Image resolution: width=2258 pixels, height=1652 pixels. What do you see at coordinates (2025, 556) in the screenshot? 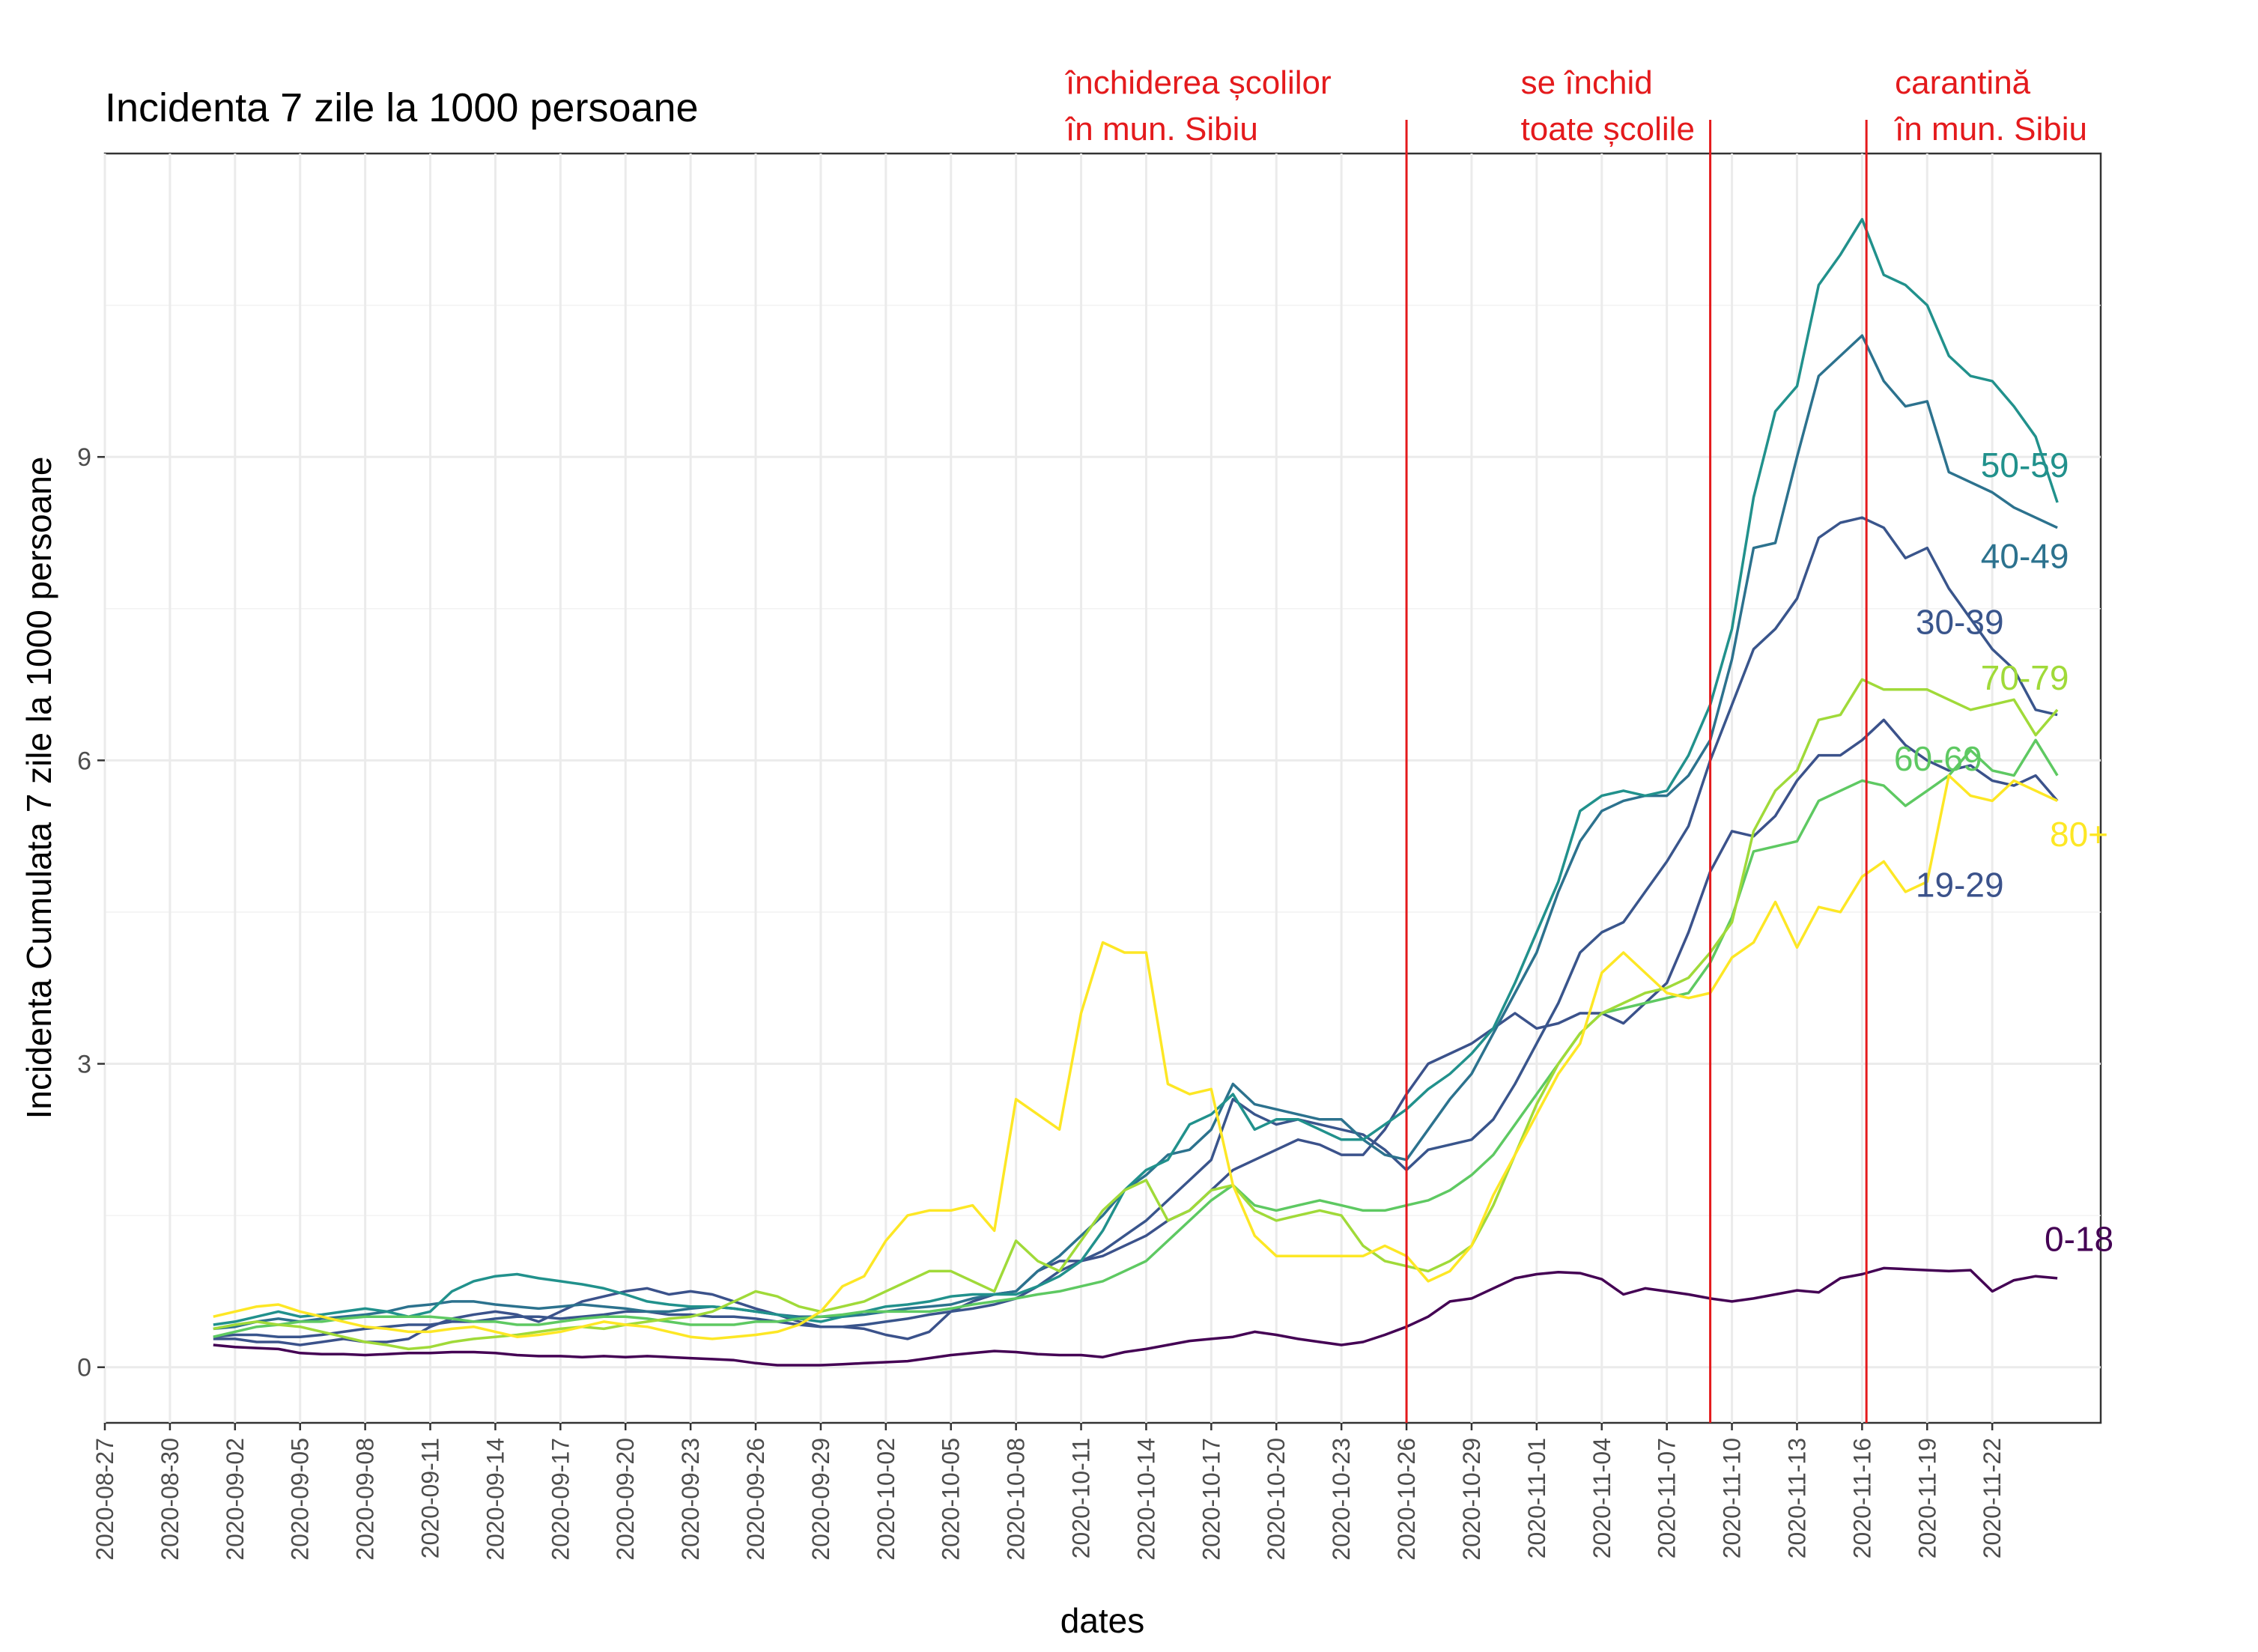
I see `end-label-40-49: 40-49` at bounding box center [2025, 556].